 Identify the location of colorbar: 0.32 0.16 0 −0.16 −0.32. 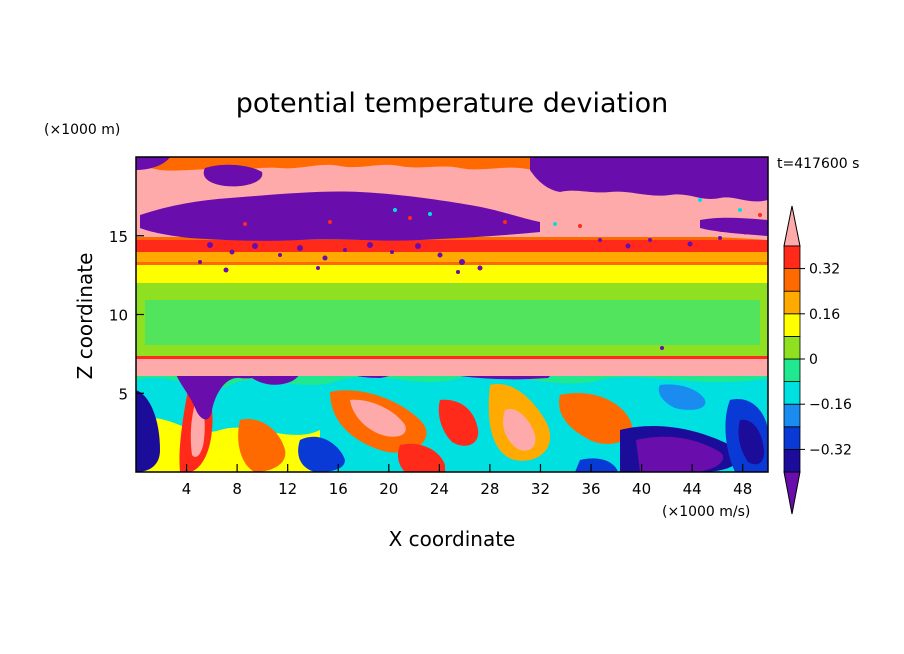
(817, 360).